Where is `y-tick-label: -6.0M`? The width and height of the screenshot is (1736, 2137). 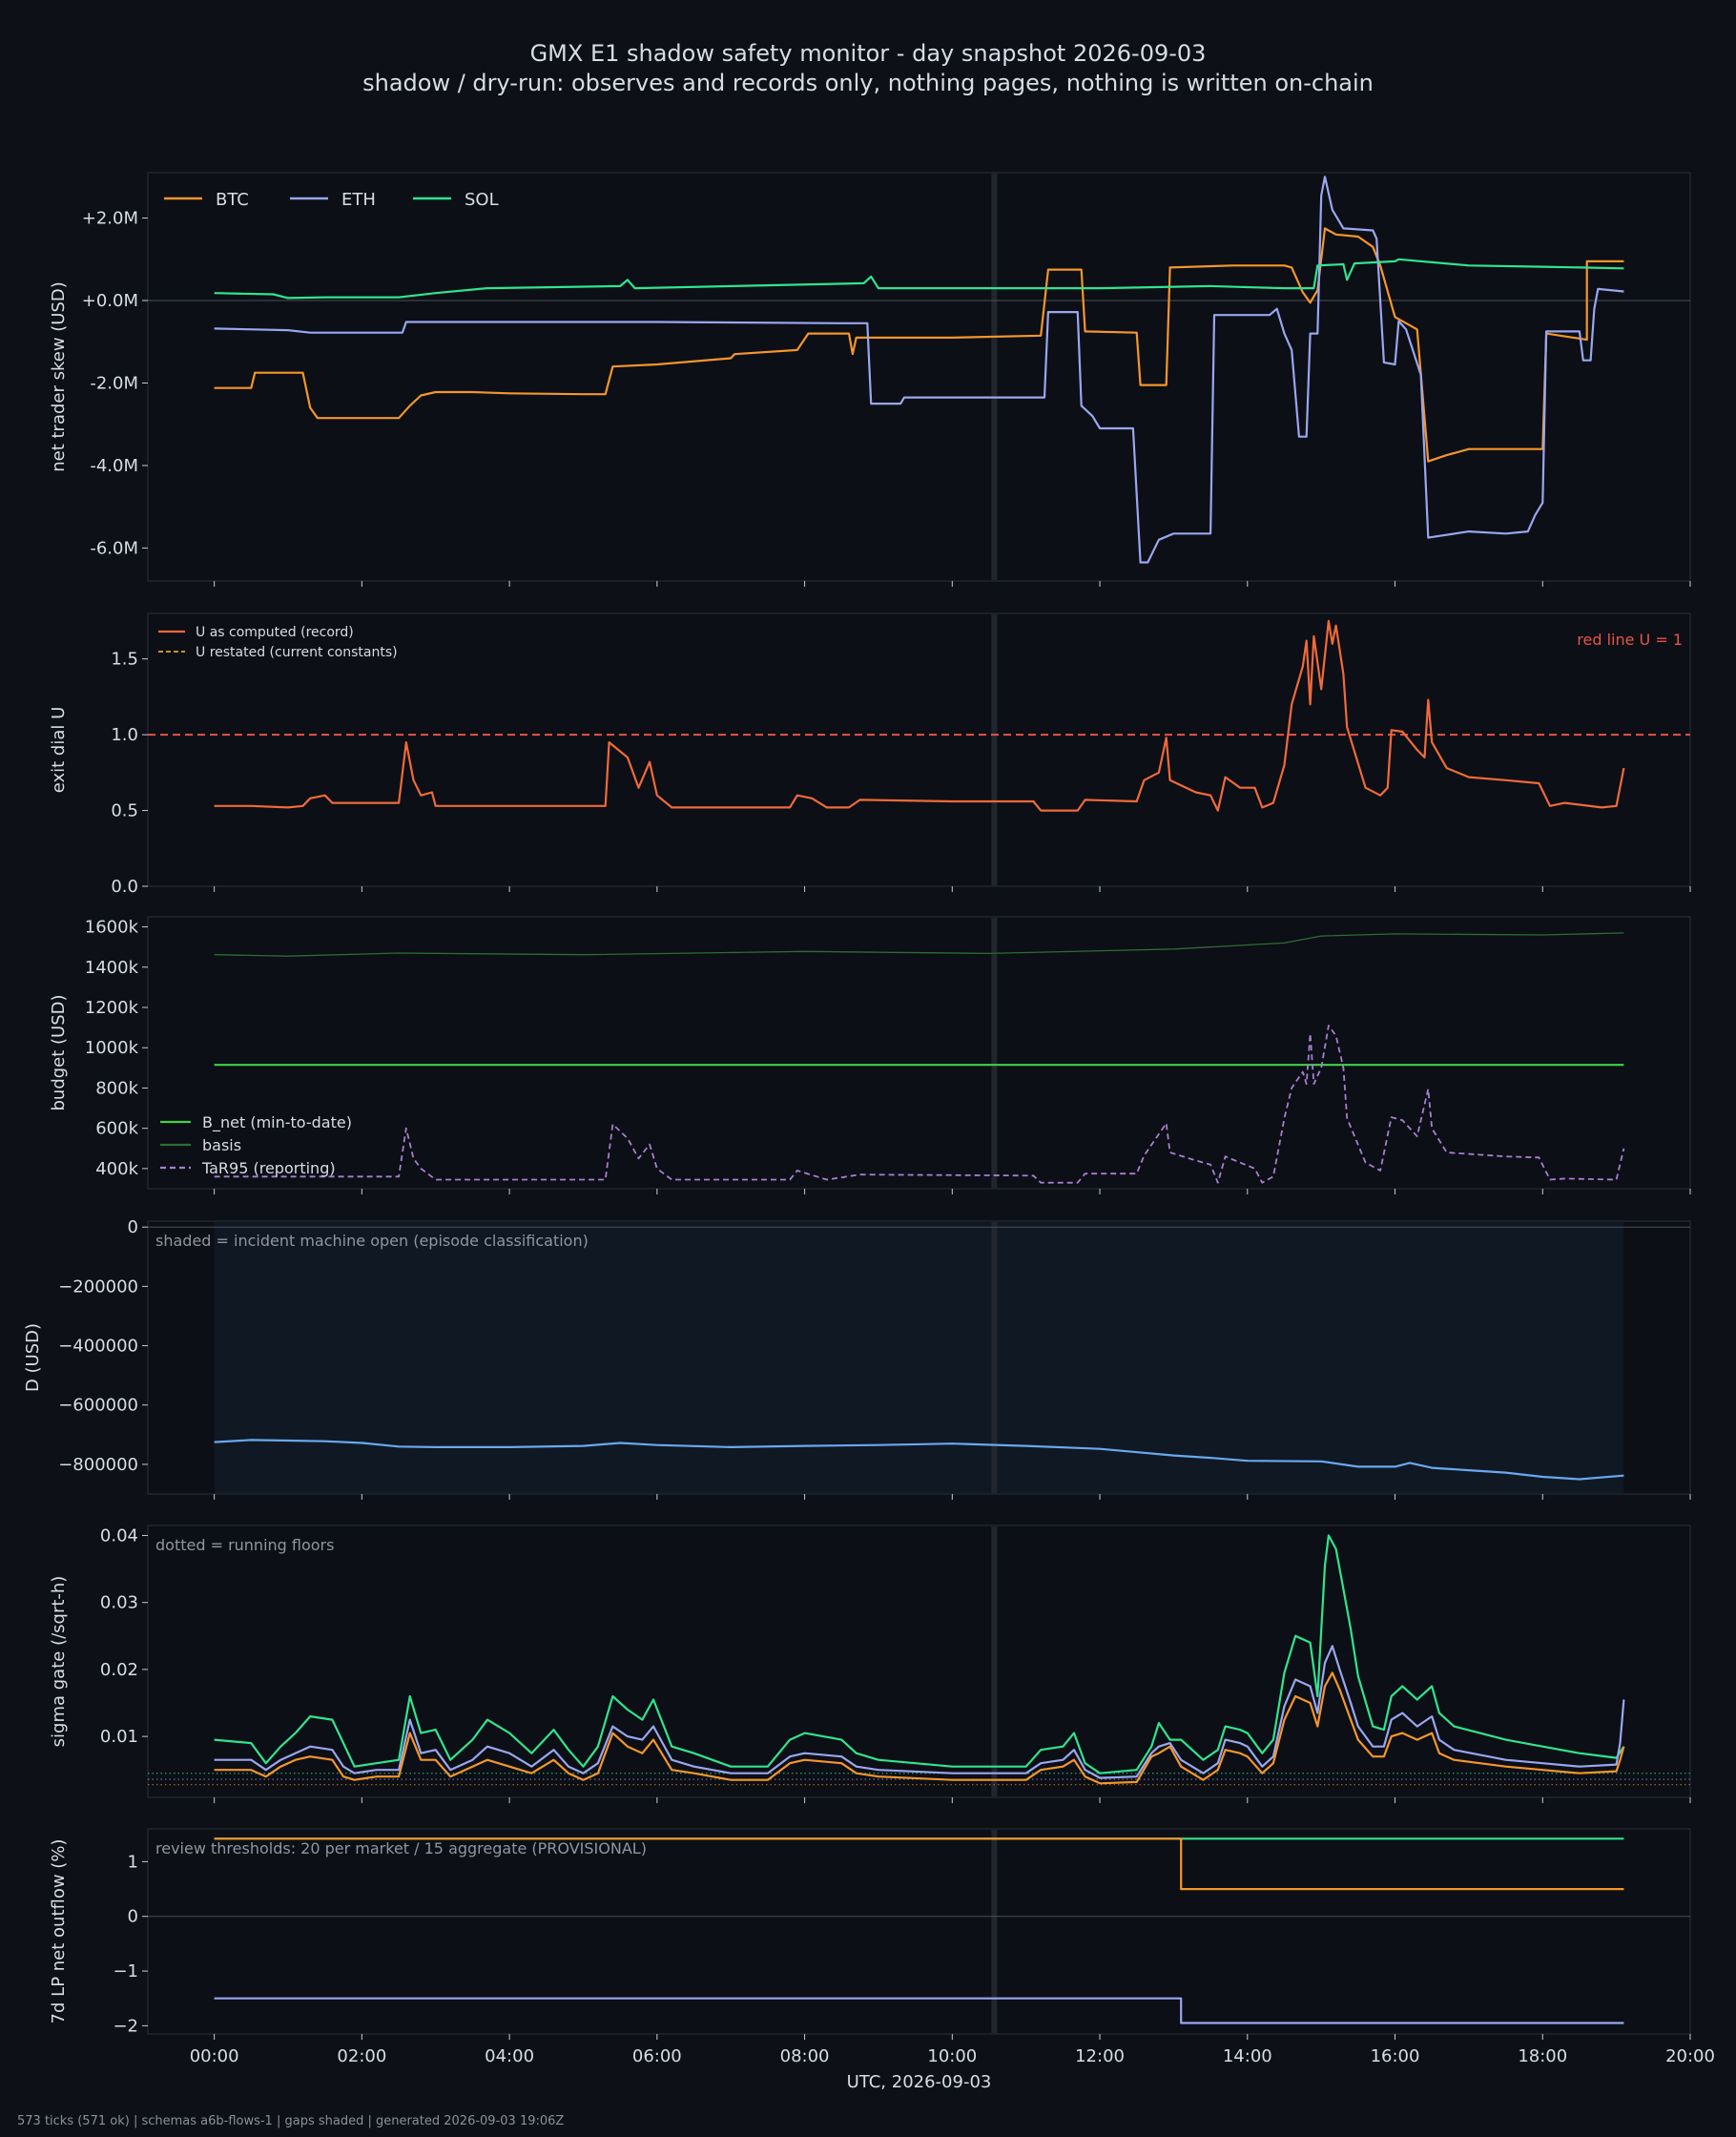 y-tick-label: -6.0M is located at coordinates (114, 548).